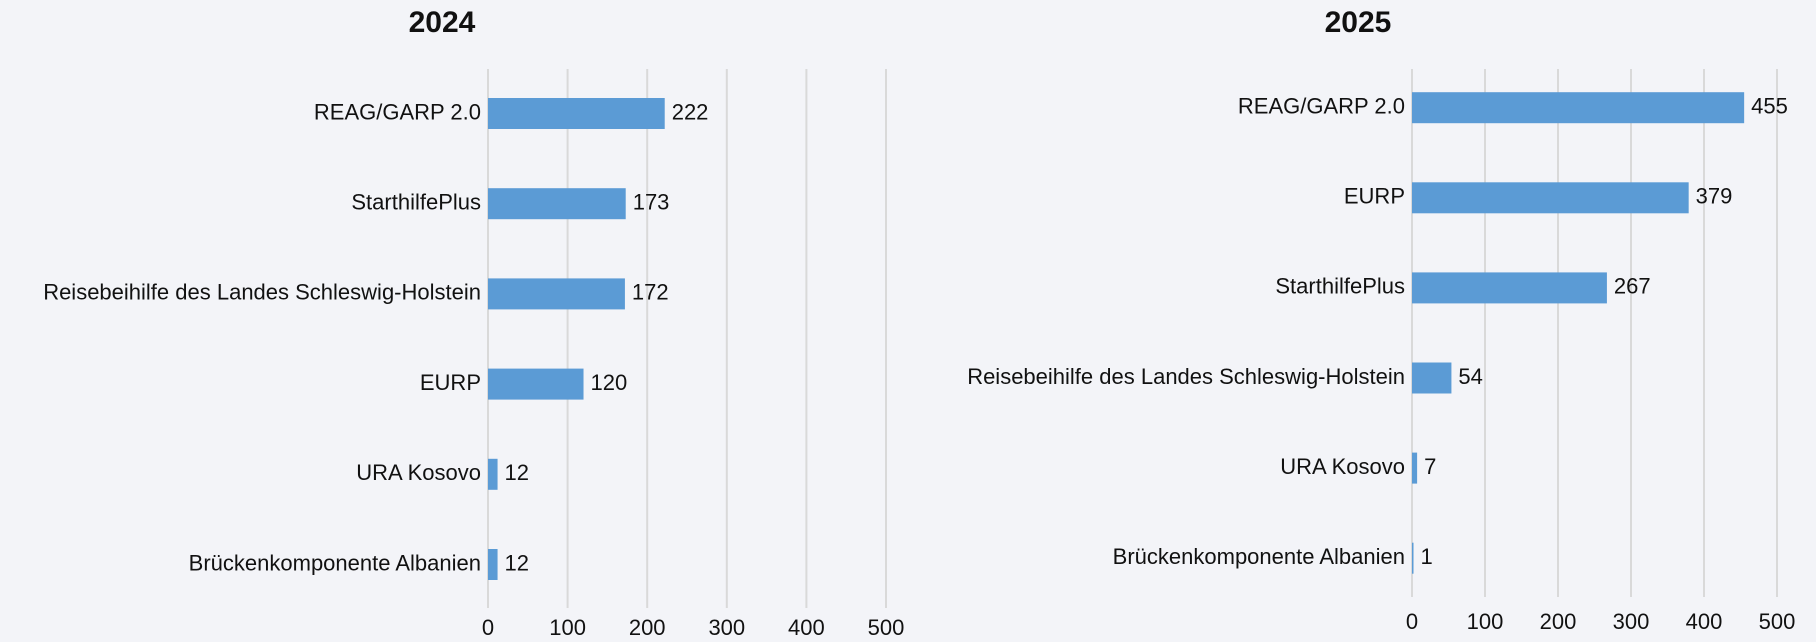  Describe the element at coordinates (1358, 22) in the screenshot. I see `chart-title: 2025` at that location.